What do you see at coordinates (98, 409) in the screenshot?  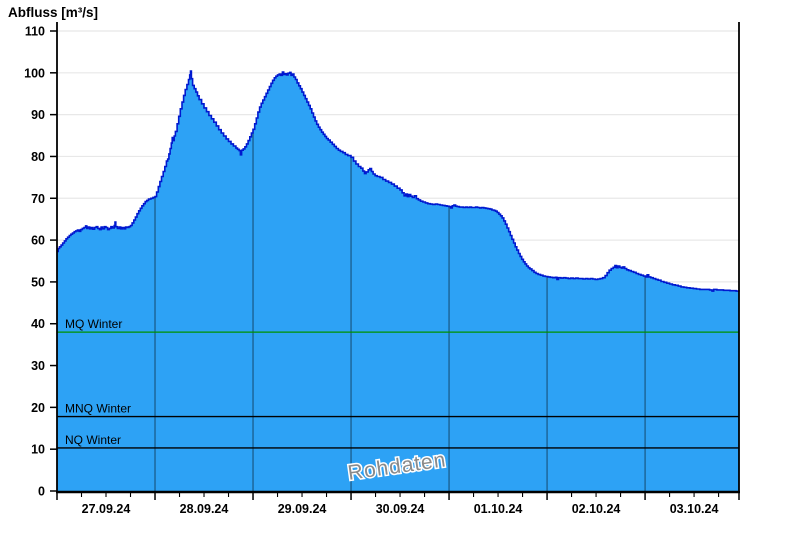 I see `reference-label-mnq-winter: MNQ Winter` at bounding box center [98, 409].